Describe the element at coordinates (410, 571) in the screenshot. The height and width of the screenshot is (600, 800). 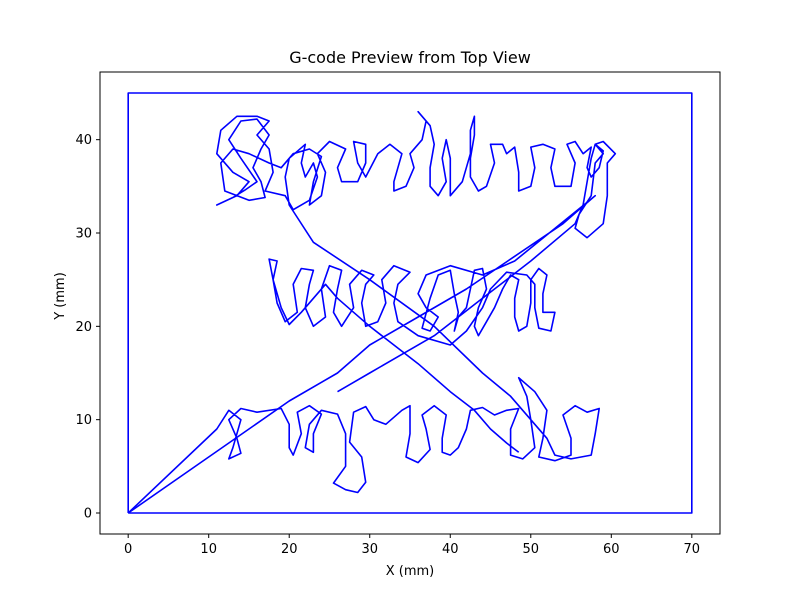
I see `x-axis-label: X (mm)` at that location.